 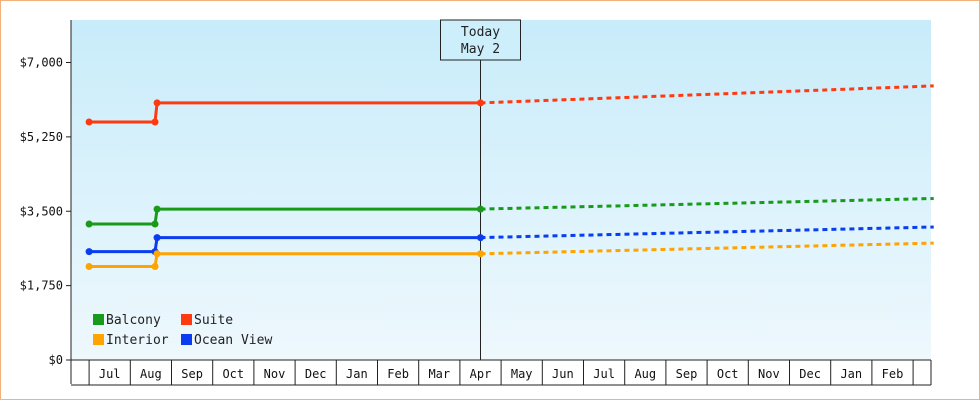 I want to click on today-box, so click(x=480, y=40).